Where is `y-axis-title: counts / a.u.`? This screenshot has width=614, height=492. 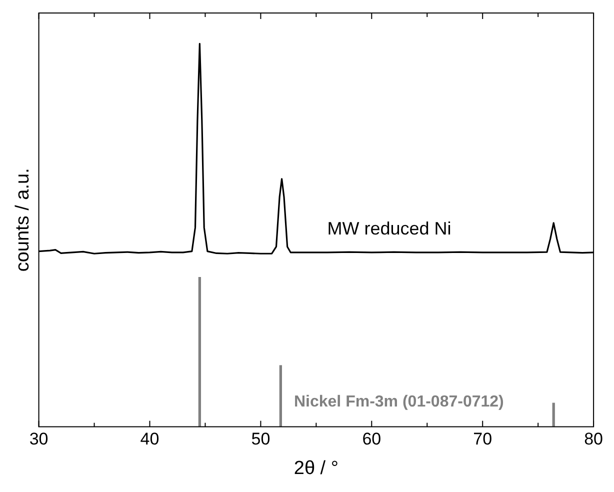
y-axis-title: counts / a.u. is located at coordinates (23, 220).